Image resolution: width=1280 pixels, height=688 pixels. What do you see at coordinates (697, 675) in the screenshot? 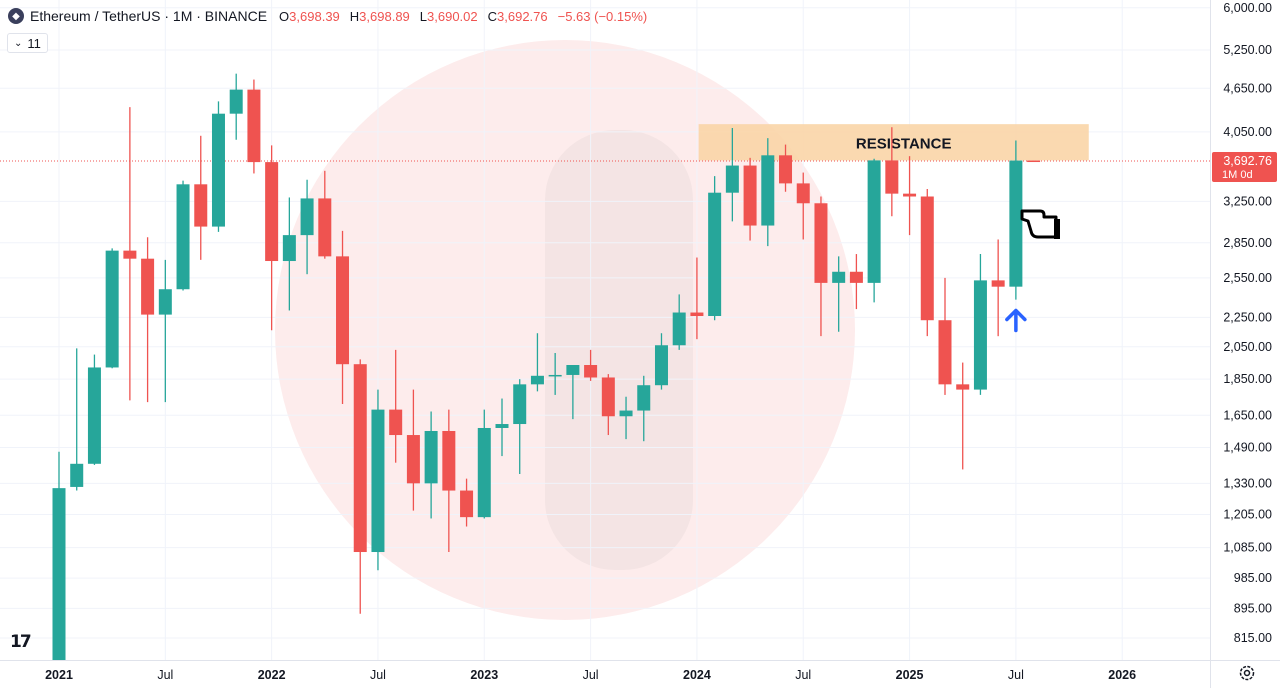
I see `time-tick-label: 2024` at bounding box center [697, 675].